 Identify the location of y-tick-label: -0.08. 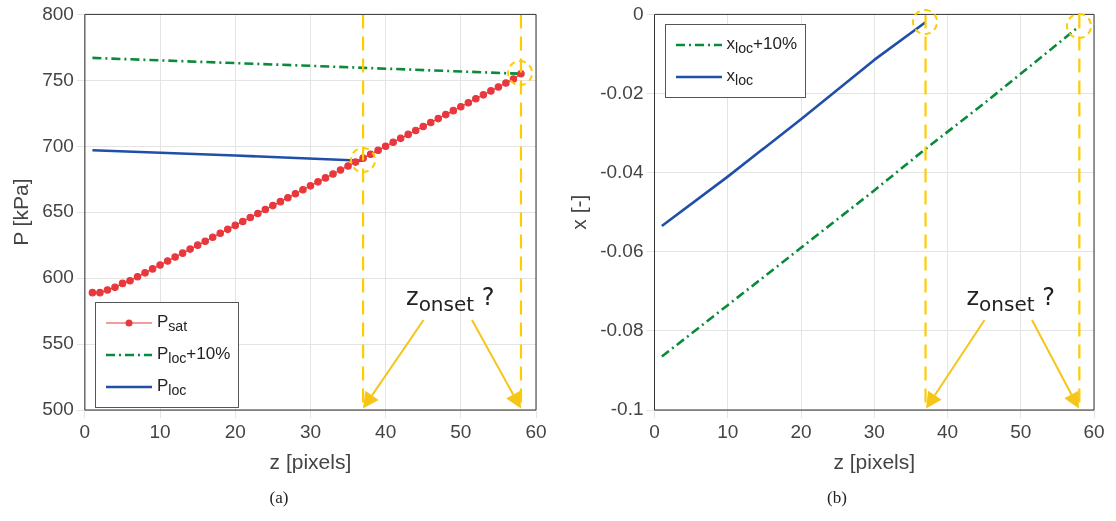
(622, 330).